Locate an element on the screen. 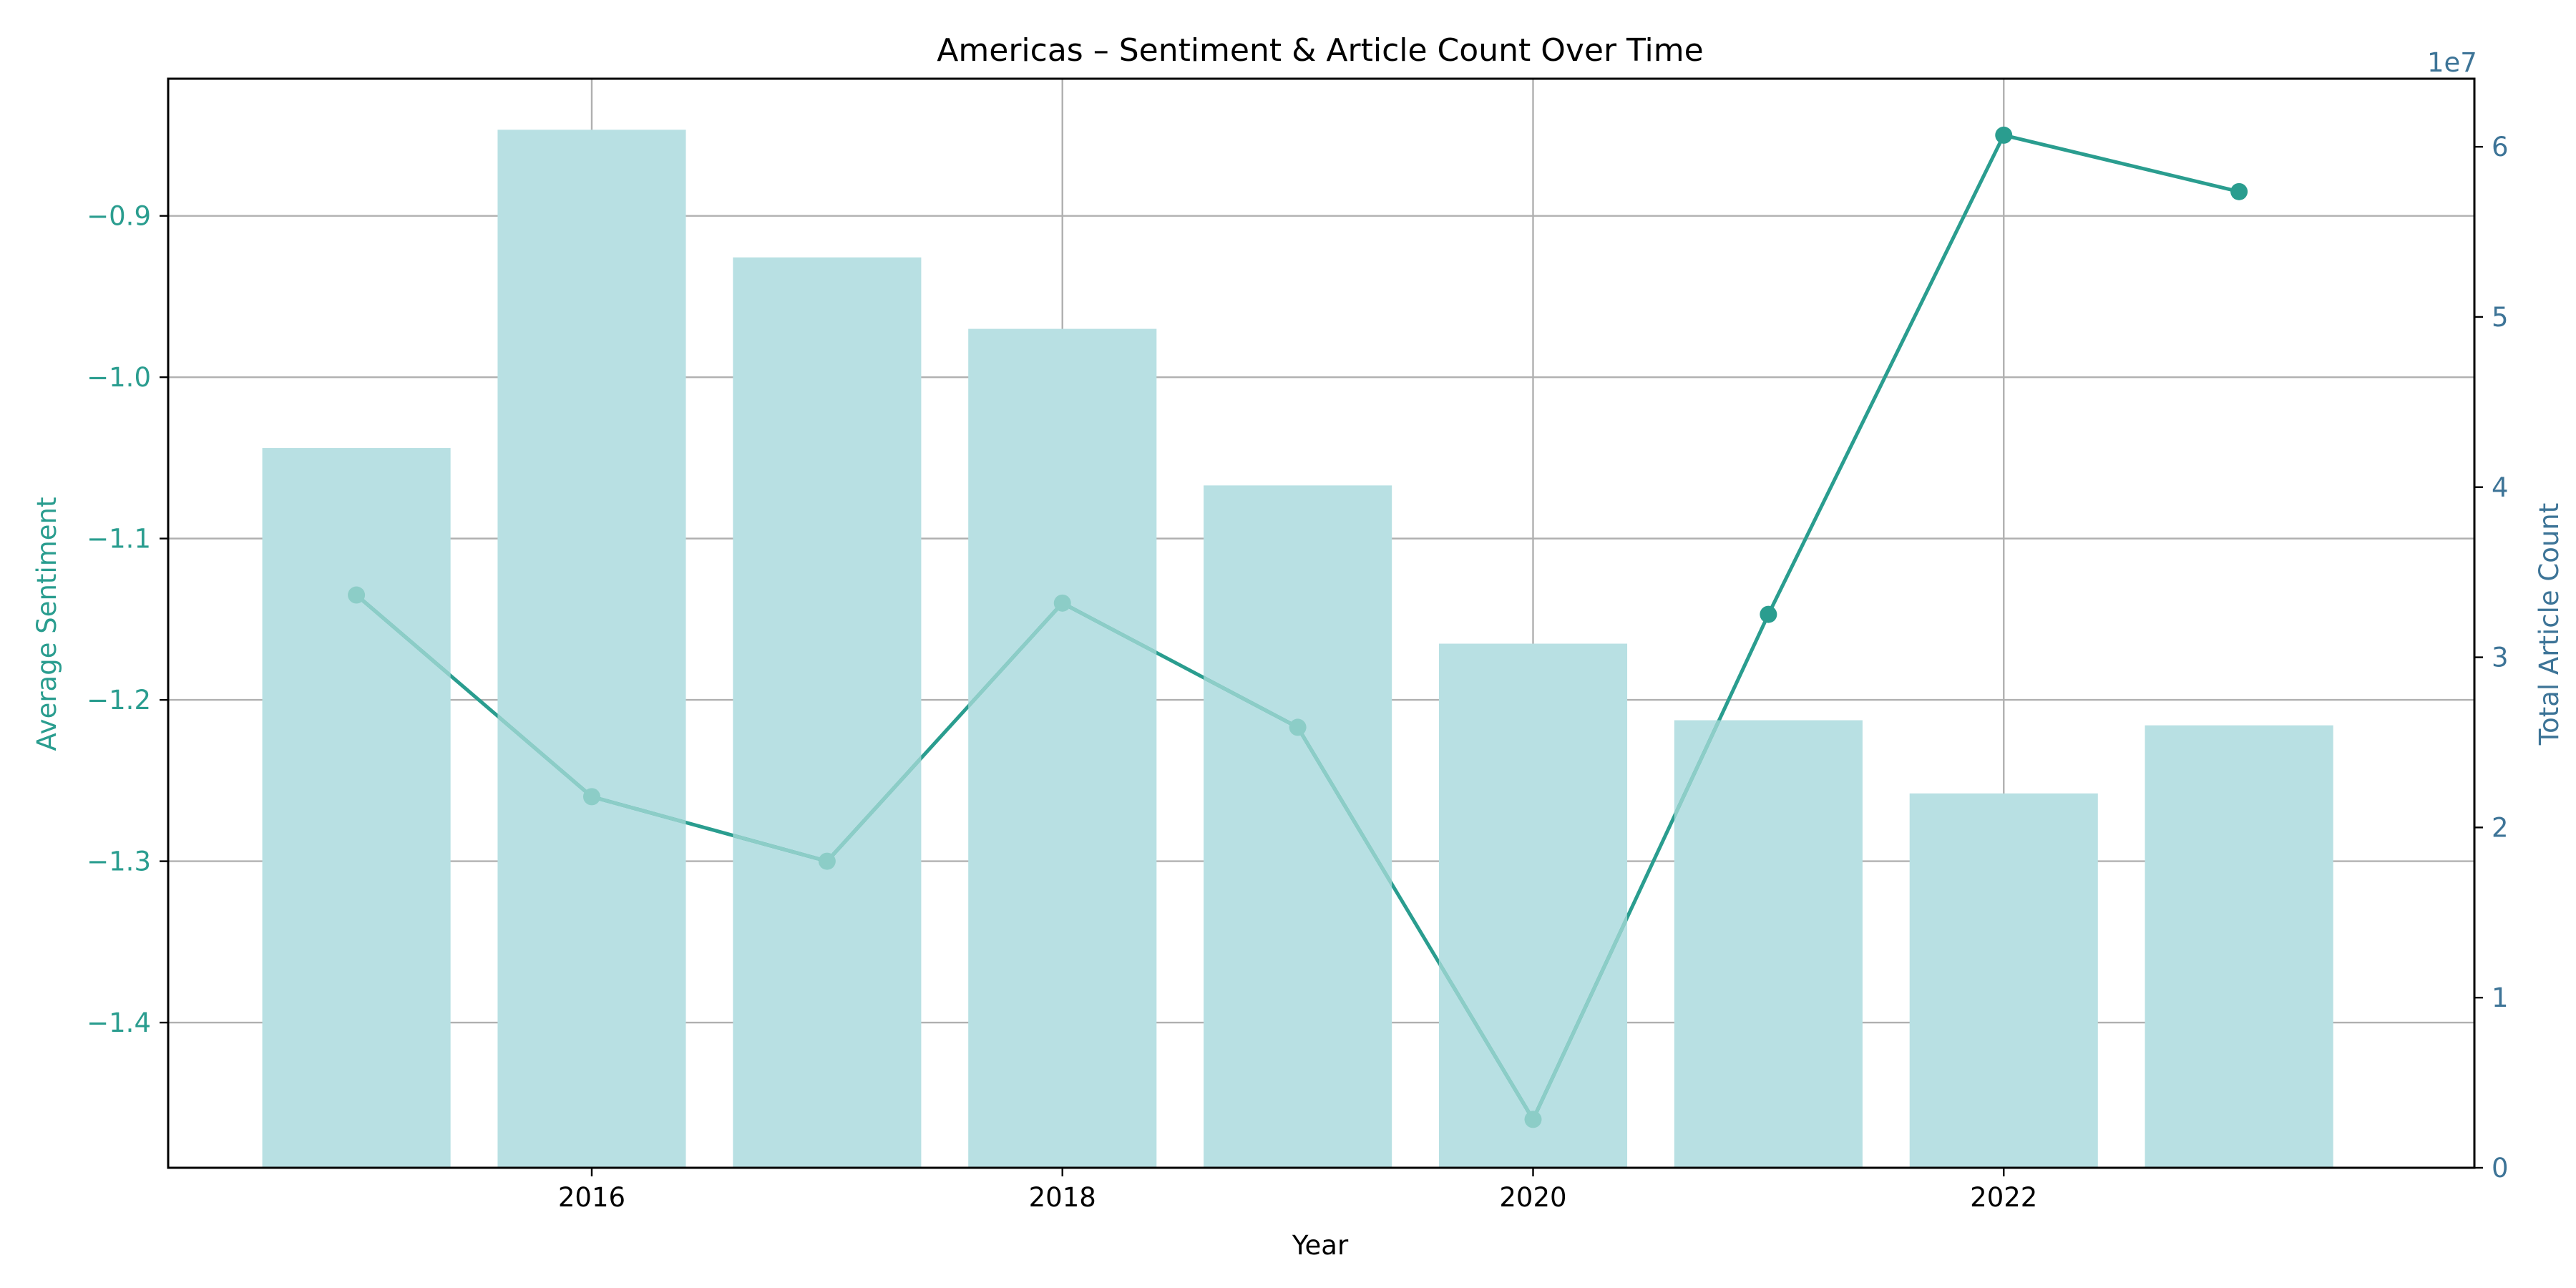  left-axis-label: Average Sentiment is located at coordinates (46, 624).